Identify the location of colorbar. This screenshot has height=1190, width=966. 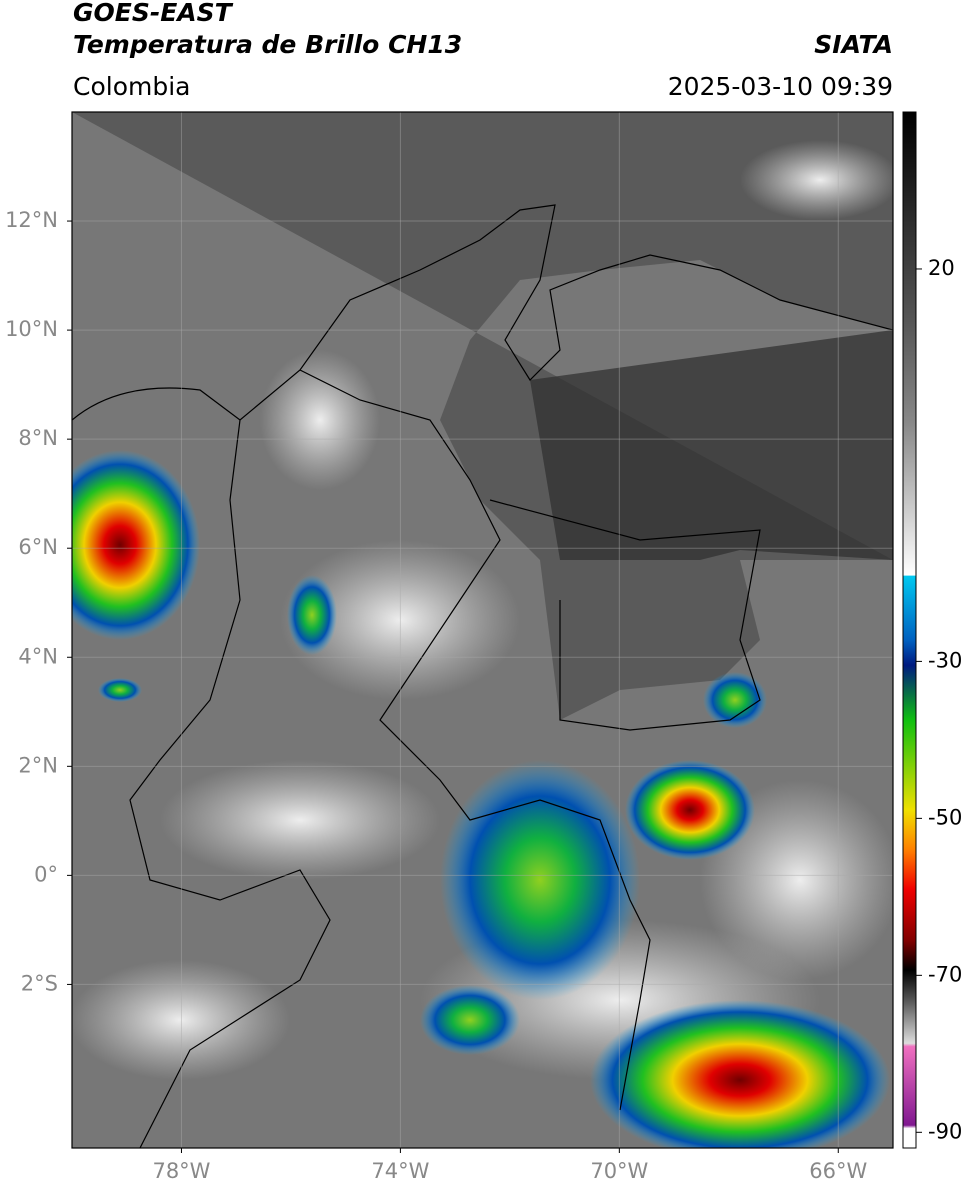
(909, 630).